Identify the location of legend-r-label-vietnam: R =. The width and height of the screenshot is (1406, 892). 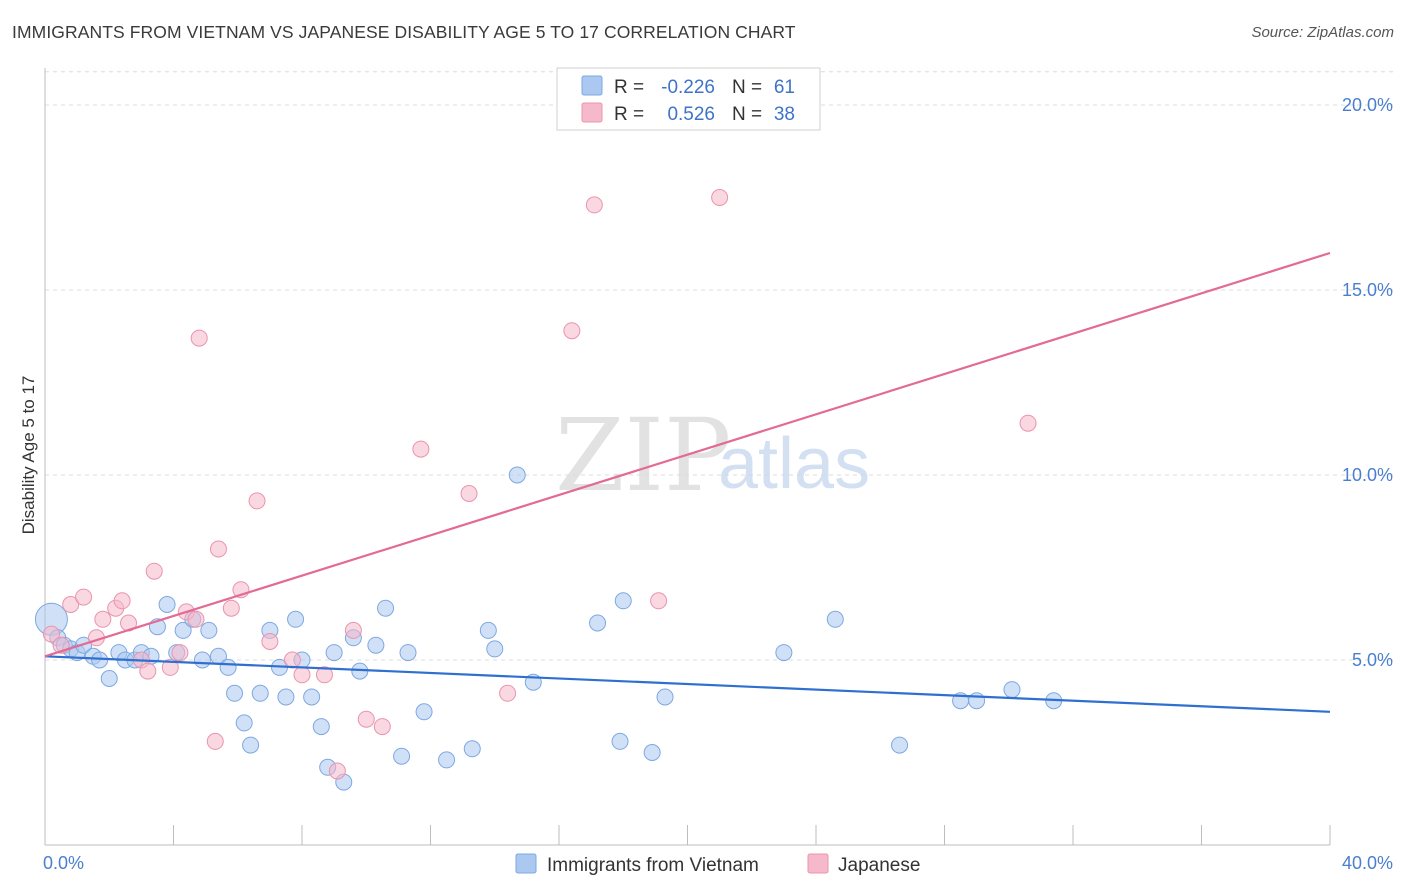
(629, 87).